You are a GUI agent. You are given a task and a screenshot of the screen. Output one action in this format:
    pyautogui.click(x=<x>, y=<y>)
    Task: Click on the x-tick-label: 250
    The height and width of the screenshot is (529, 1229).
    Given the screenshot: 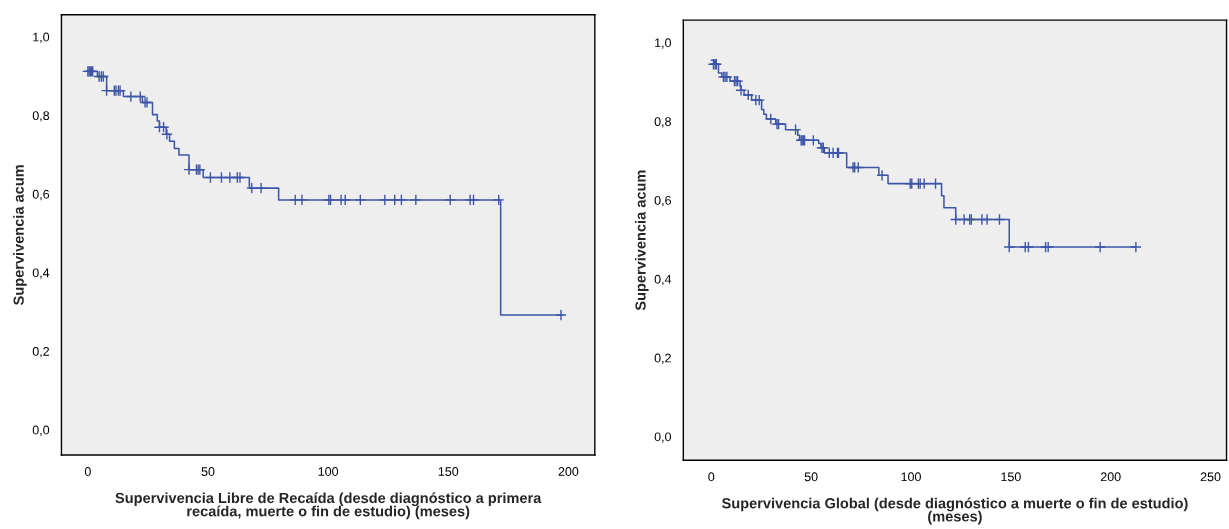 What is the action you would take?
    pyautogui.click(x=1210, y=477)
    